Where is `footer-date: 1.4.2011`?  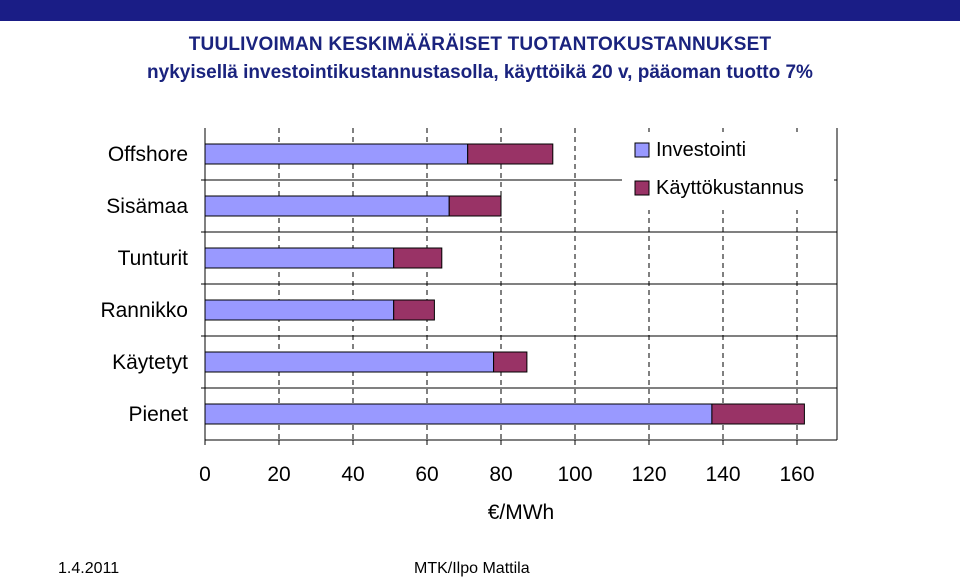 footer-date: 1.4.2011 is located at coordinates (89, 568).